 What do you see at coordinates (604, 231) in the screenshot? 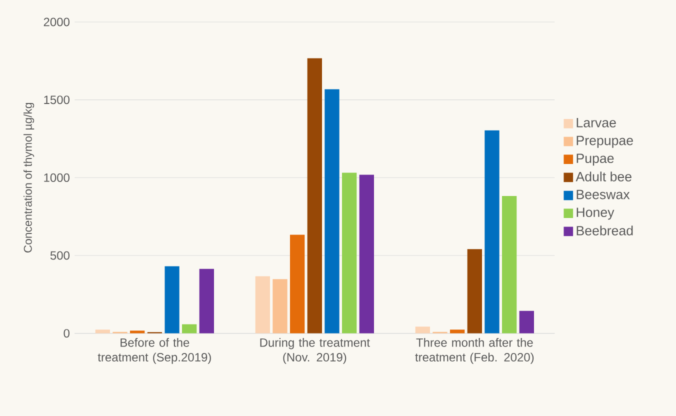
I see `legend-label: Beebread` at bounding box center [604, 231].